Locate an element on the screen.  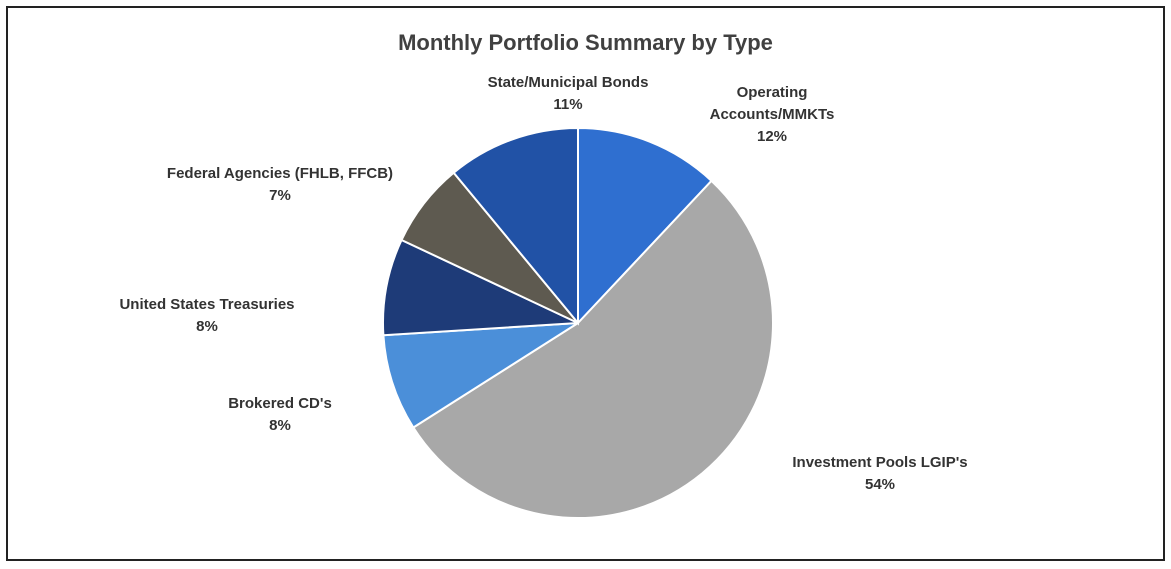
data-label: United States Treasuries 8% is located at coordinates (207, 316).